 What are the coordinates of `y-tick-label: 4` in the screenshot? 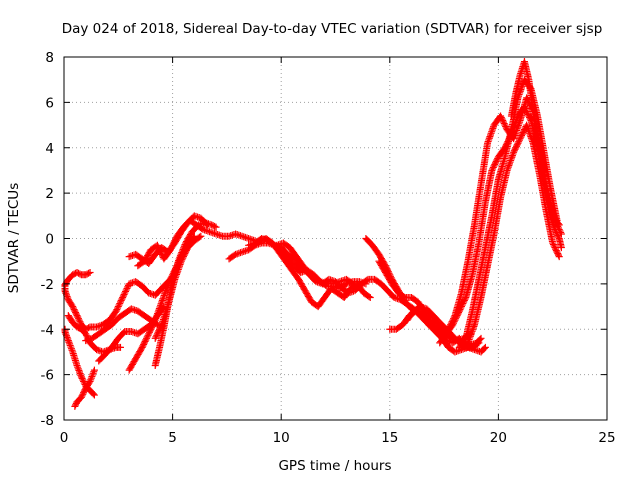 It's located at (49, 149).